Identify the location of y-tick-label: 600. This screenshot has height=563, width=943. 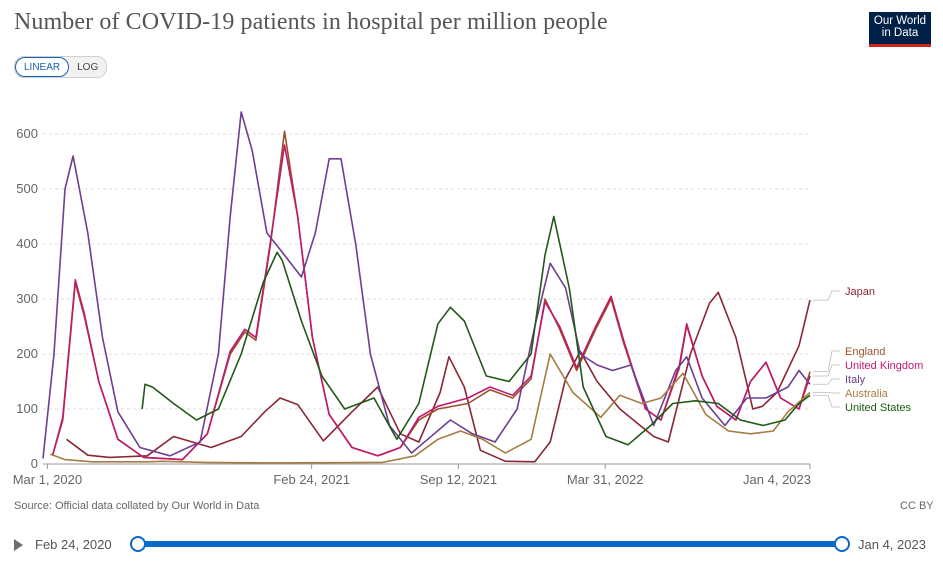
(27, 133).